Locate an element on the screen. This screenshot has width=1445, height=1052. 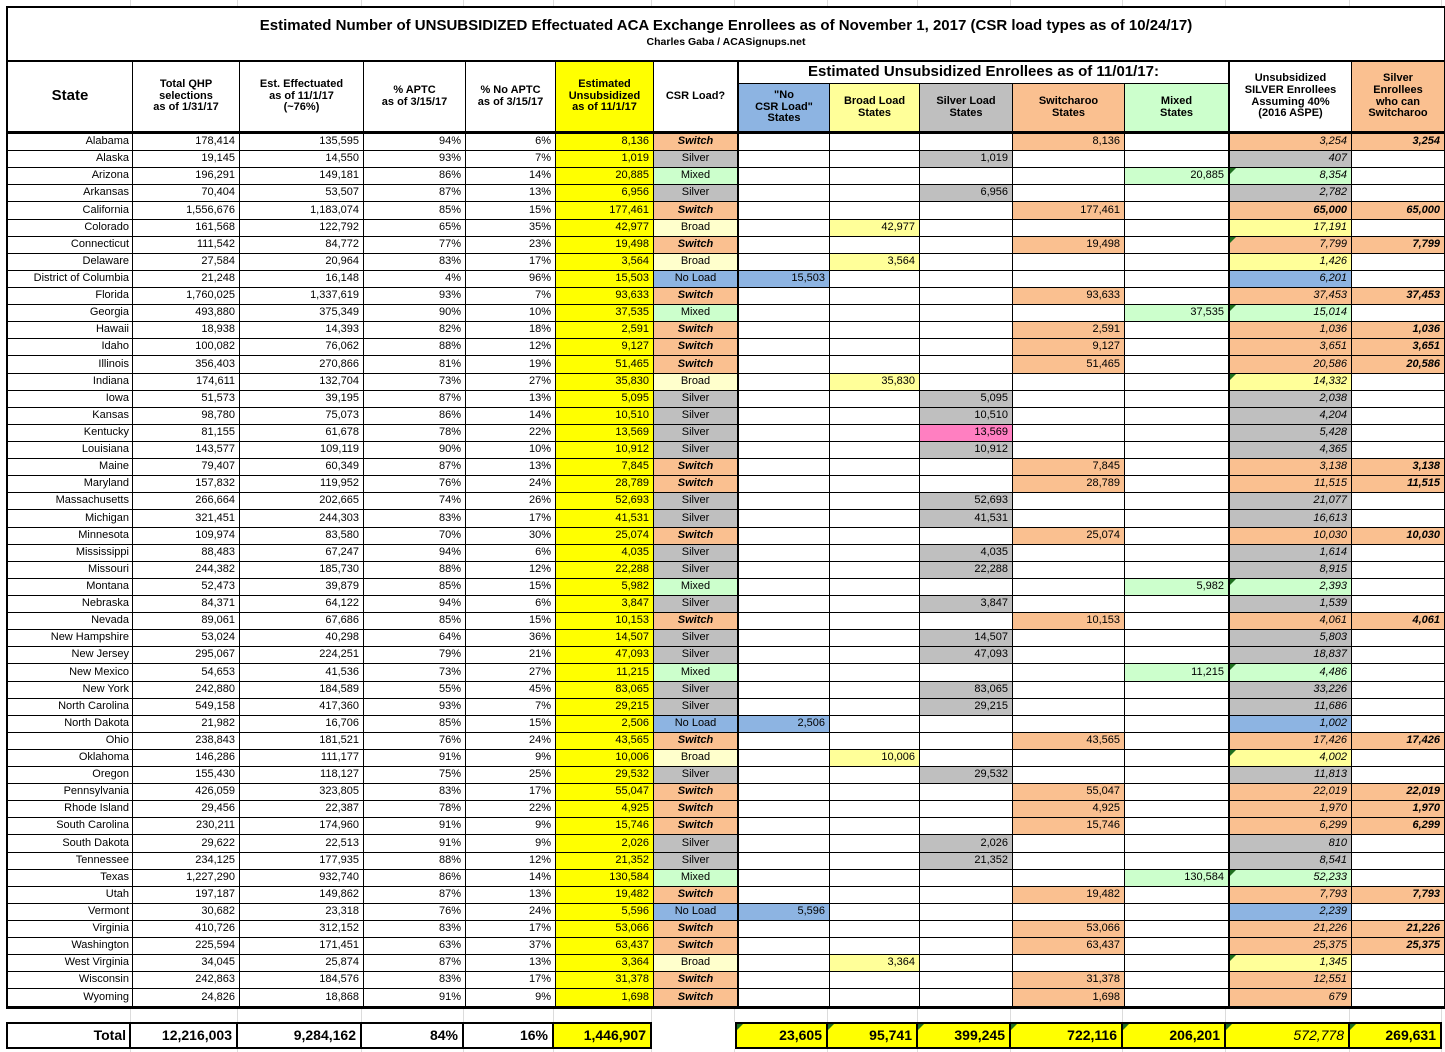
total-no-aptc: 16% is located at coordinates (509, 1035).